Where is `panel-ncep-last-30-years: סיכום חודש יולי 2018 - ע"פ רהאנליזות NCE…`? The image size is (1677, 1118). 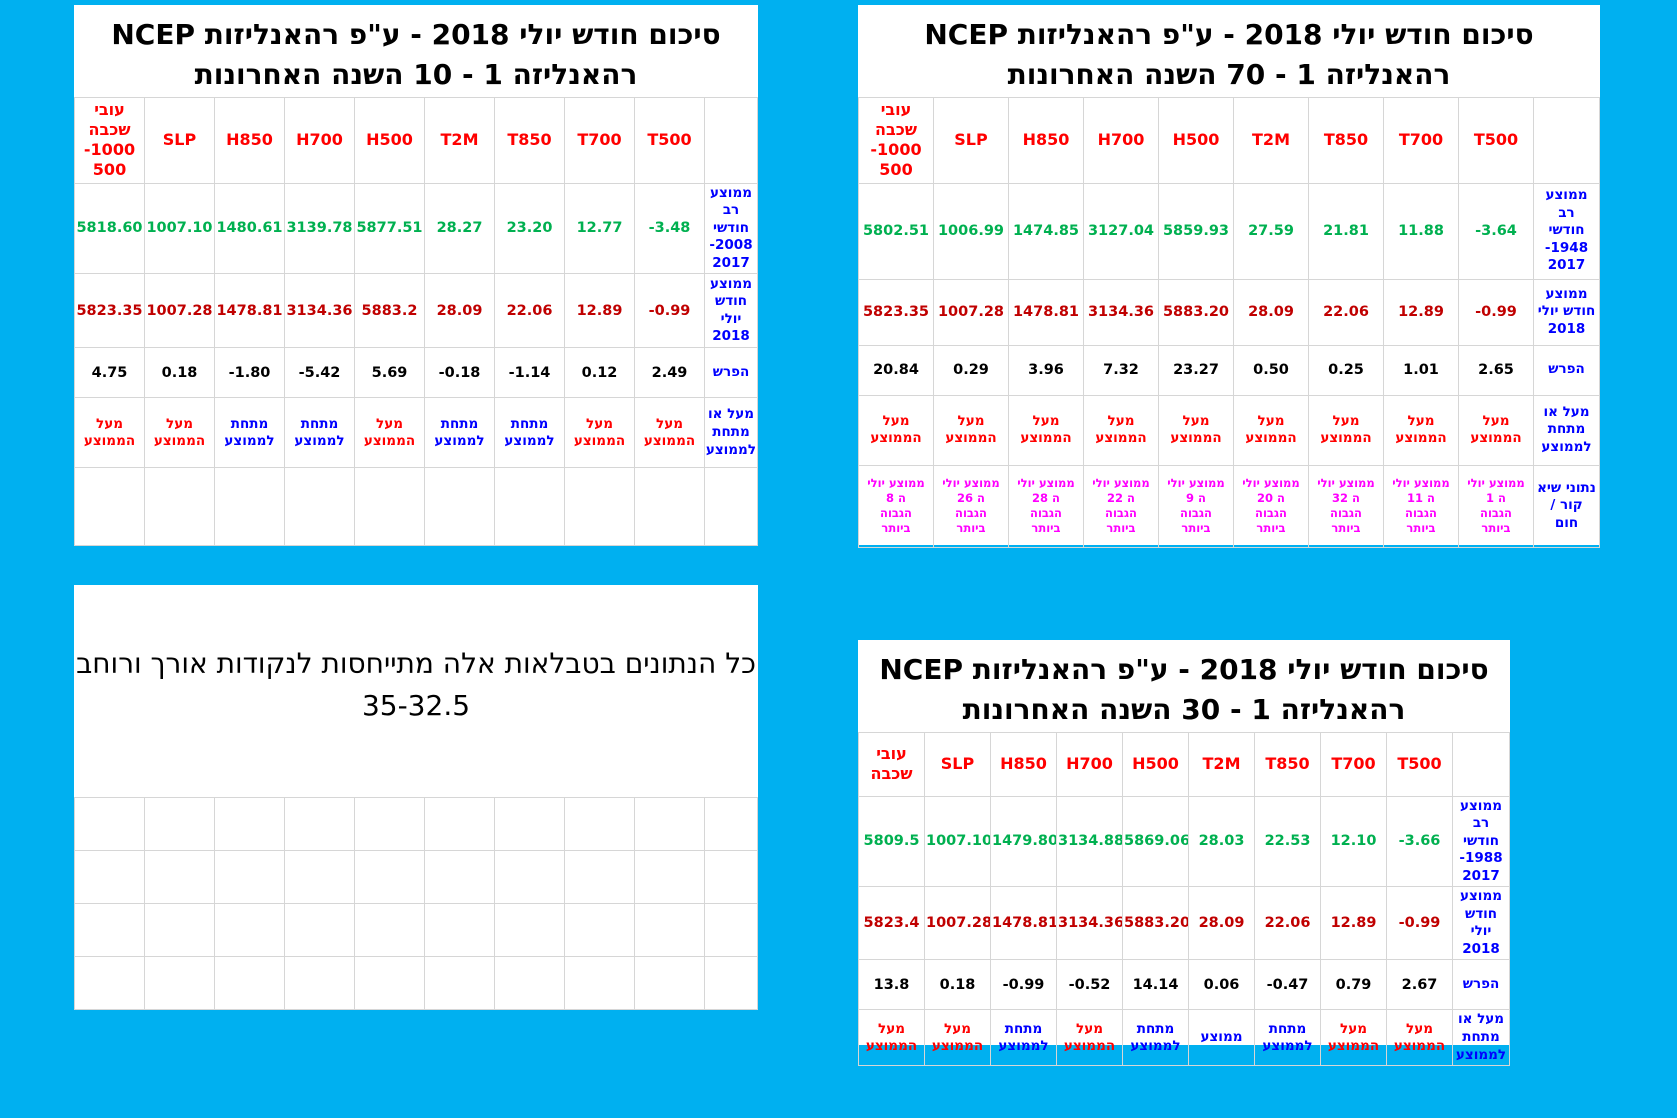 panel-ncep-last-30-years: סיכום חודש יולי 2018 - ע"פ רהאנליזות NCE… is located at coordinates (1184, 853).